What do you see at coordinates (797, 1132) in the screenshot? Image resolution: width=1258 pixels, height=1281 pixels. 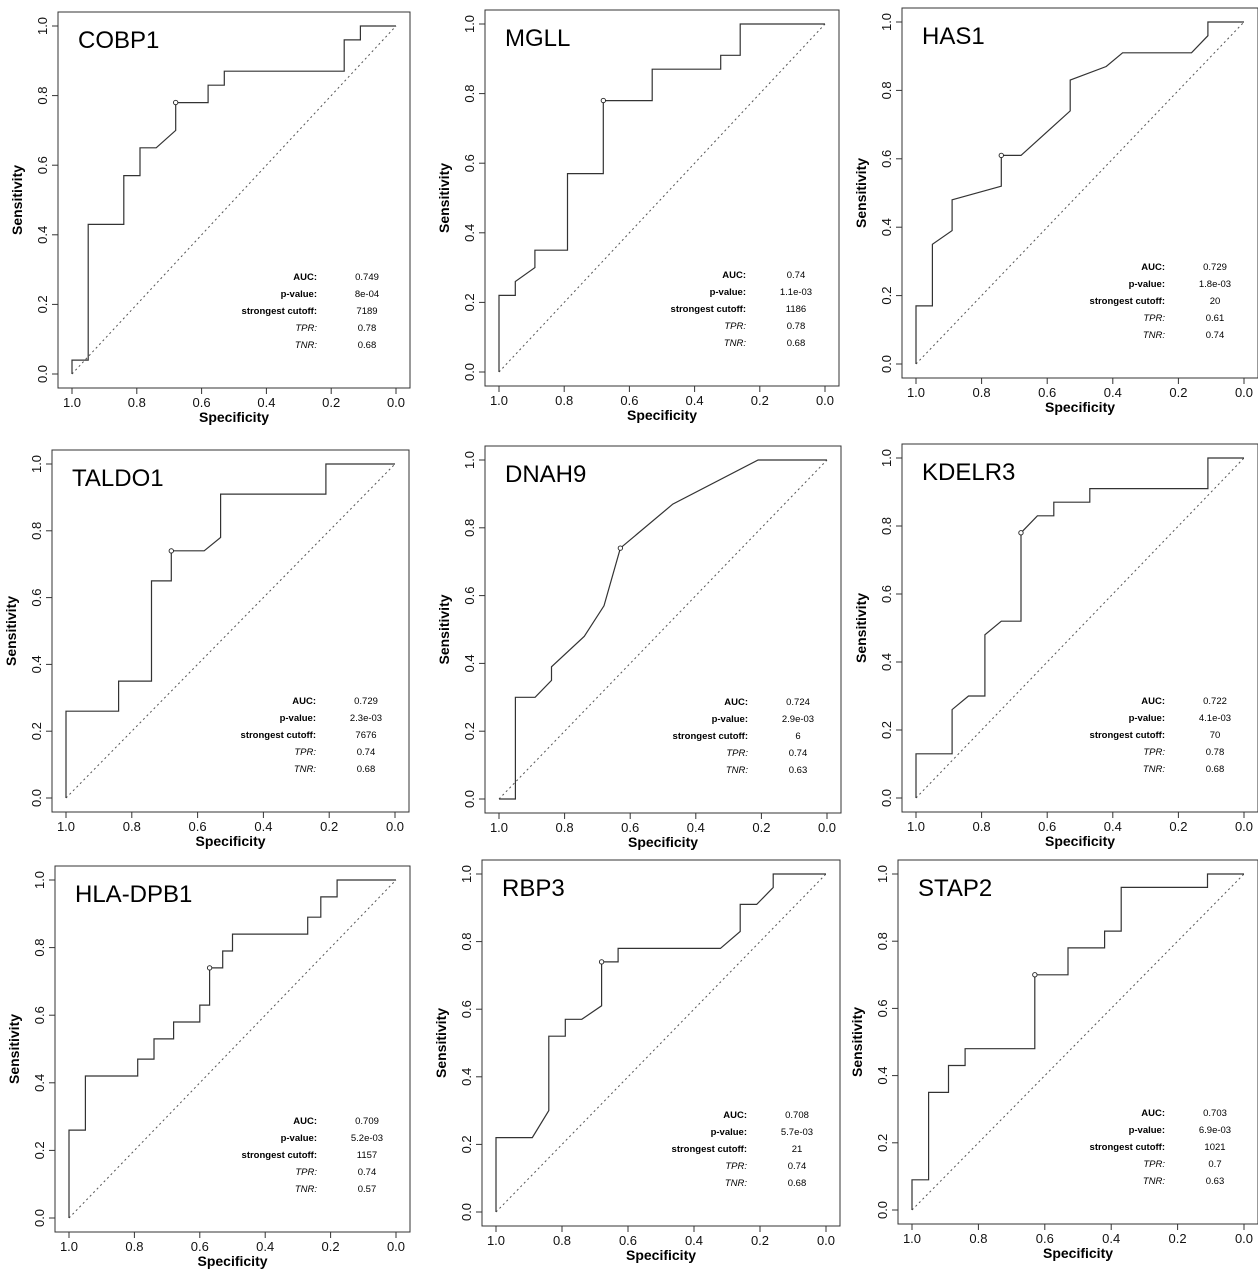 I see `stat-value: 5.7e-03` at bounding box center [797, 1132].